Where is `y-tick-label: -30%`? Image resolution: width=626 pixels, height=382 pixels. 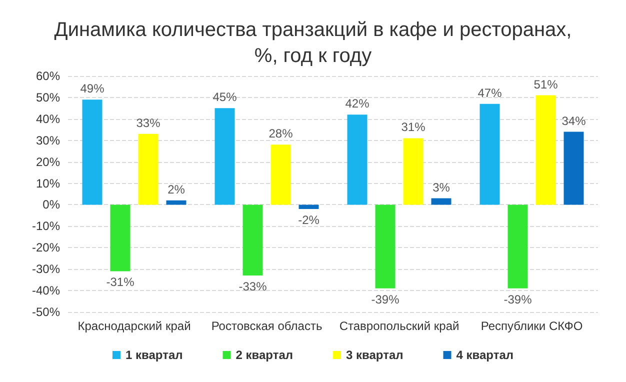
y-tick-label: -30% is located at coordinates (46, 269).